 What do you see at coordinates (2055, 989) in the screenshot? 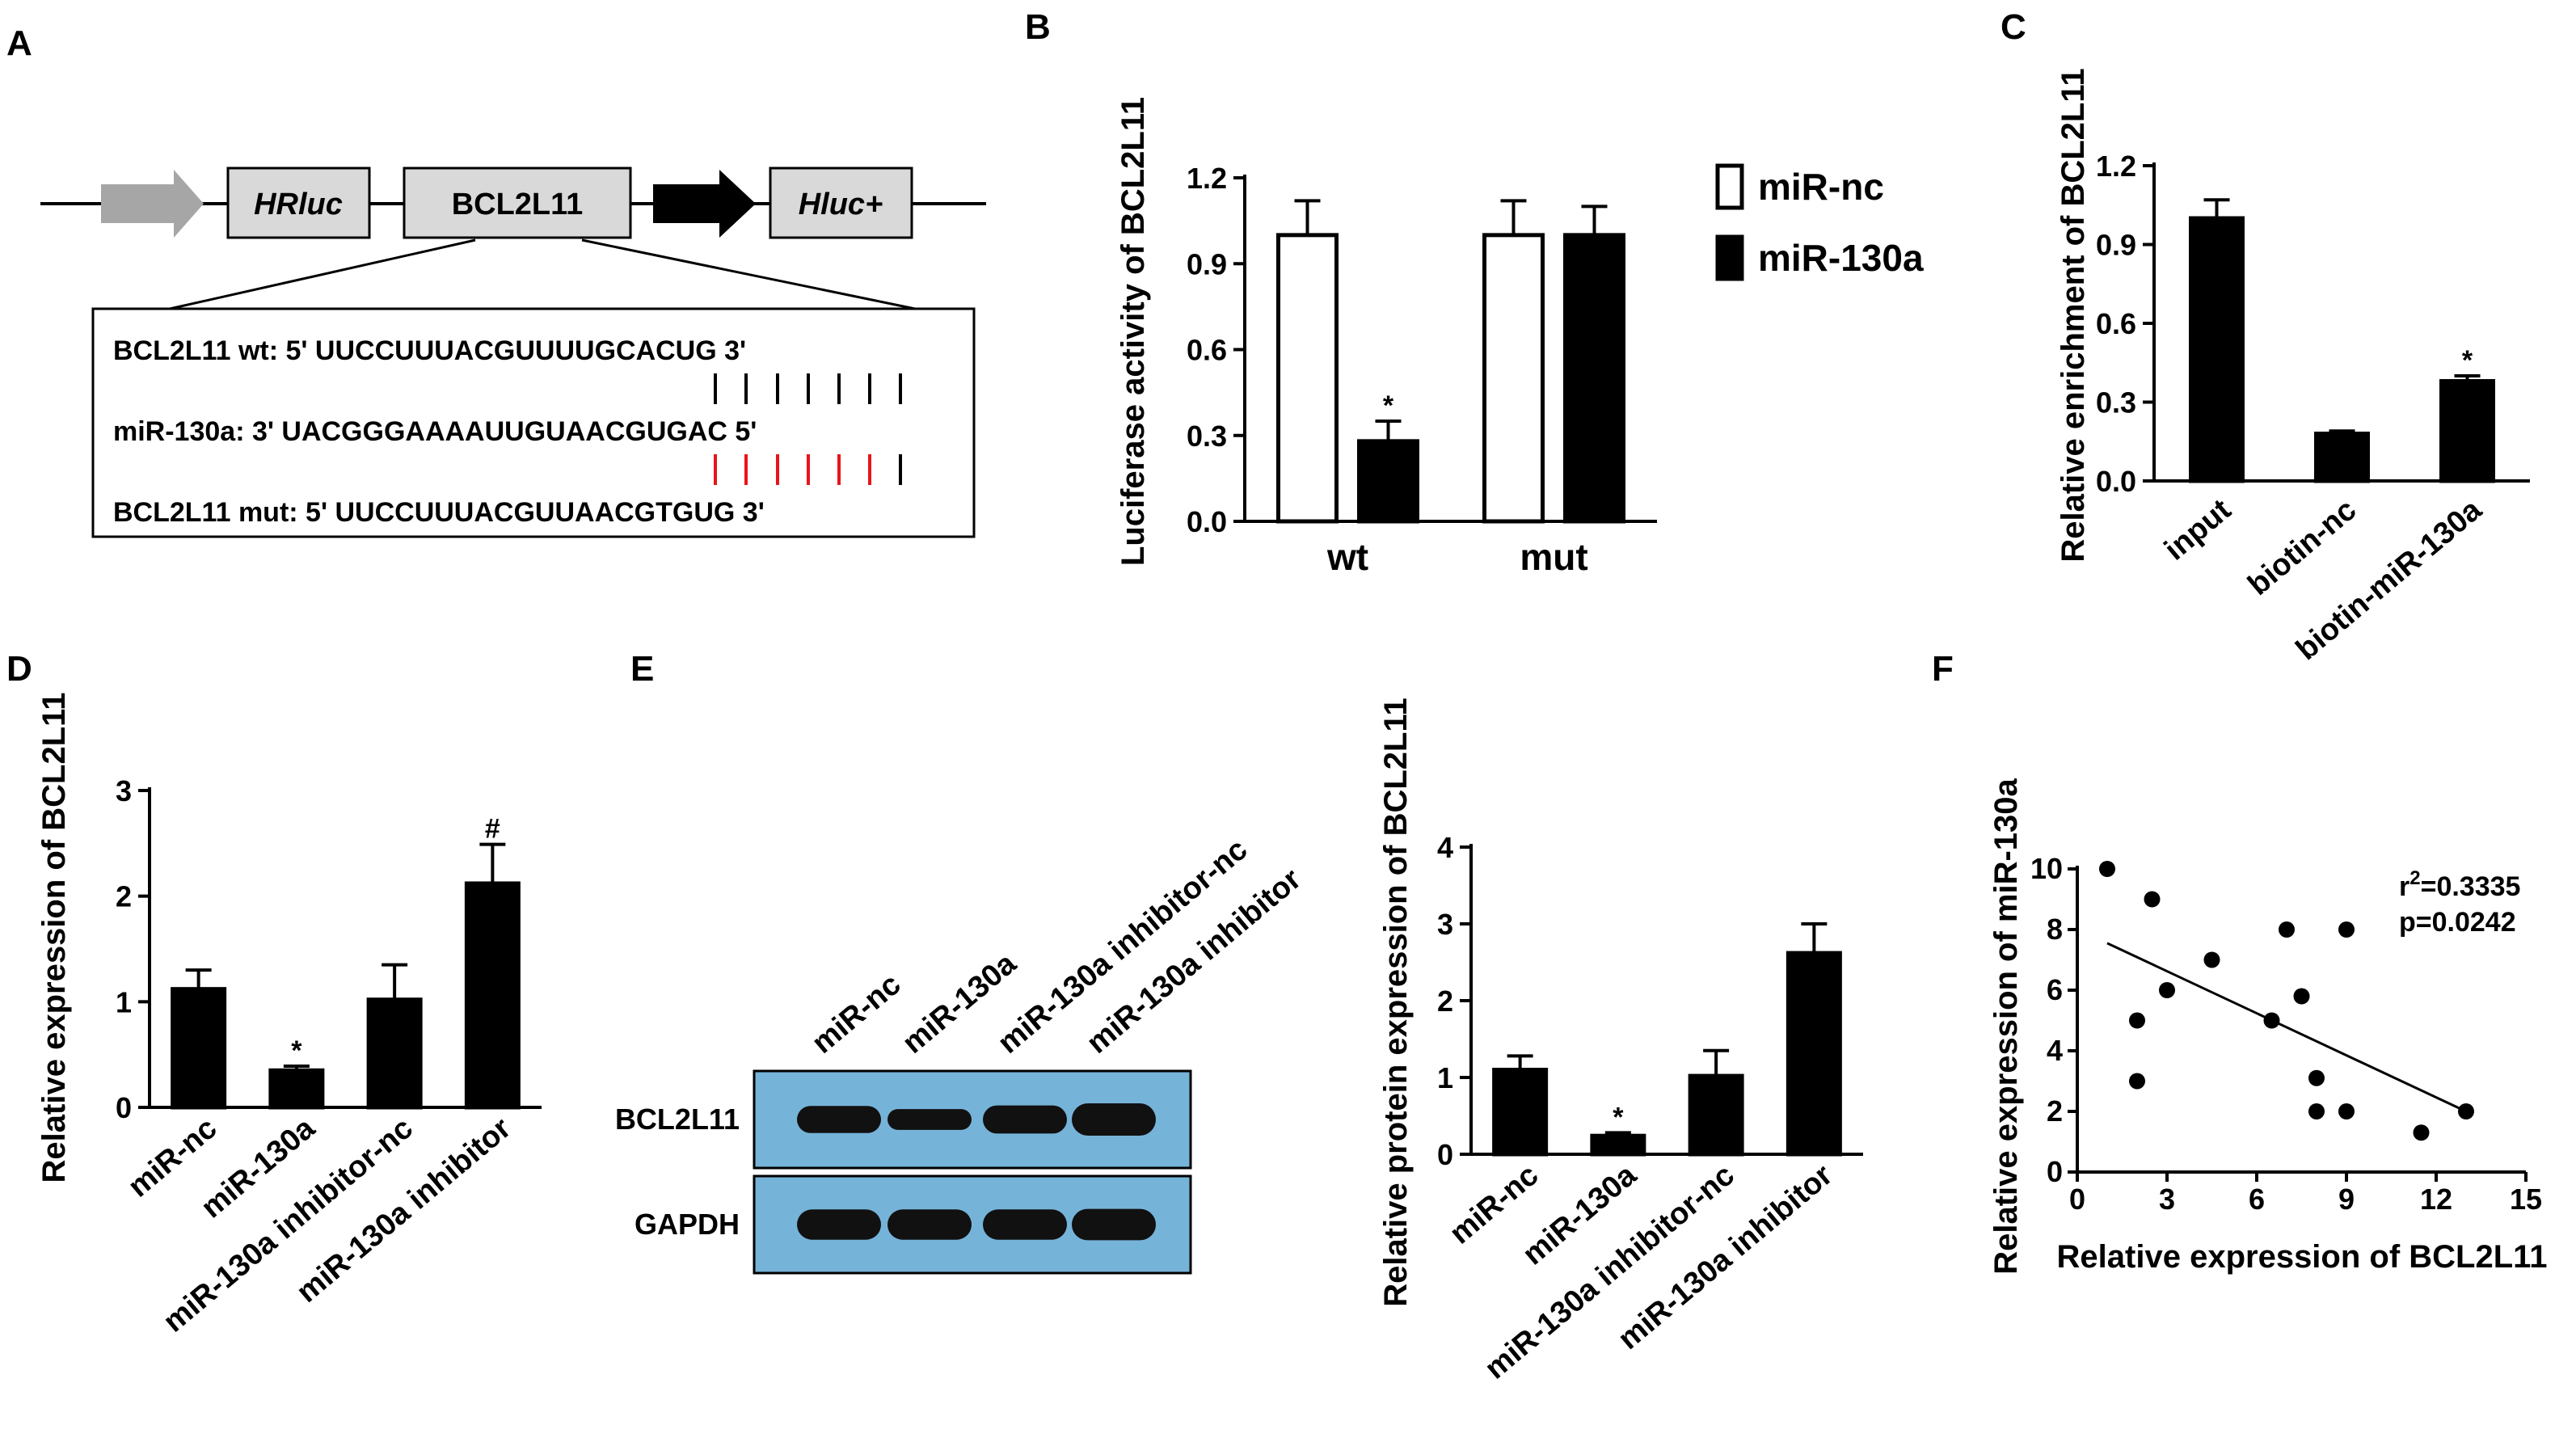
I see `y-tick-label: 6` at bounding box center [2055, 989].